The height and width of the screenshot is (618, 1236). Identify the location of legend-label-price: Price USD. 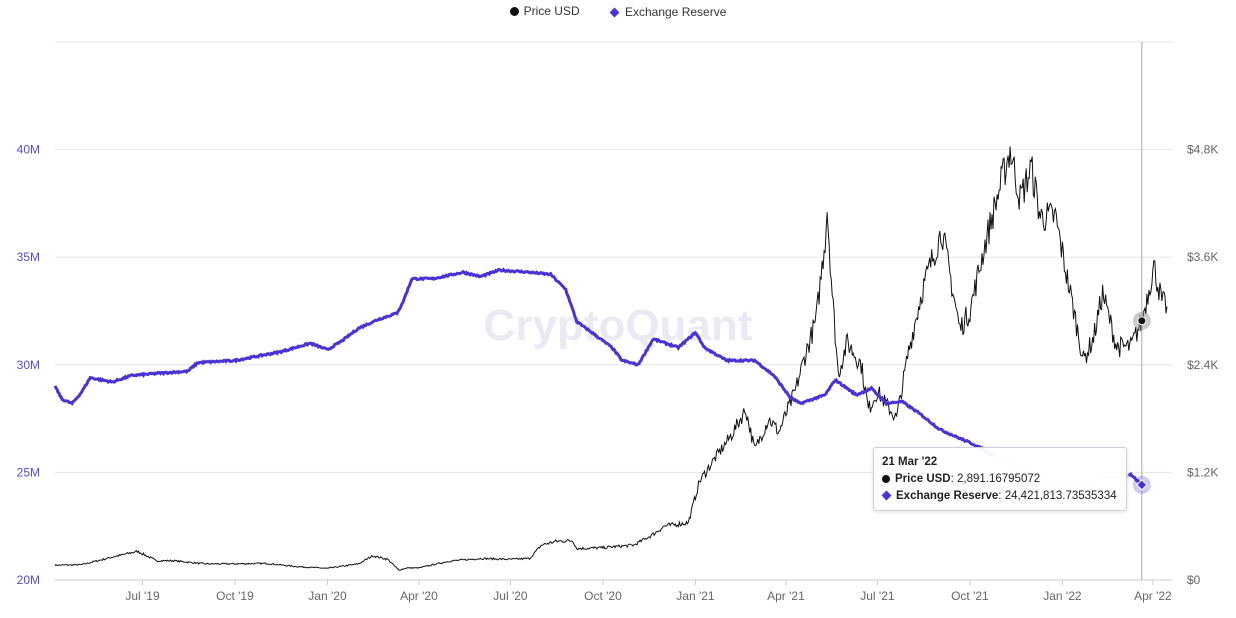
(551, 11).